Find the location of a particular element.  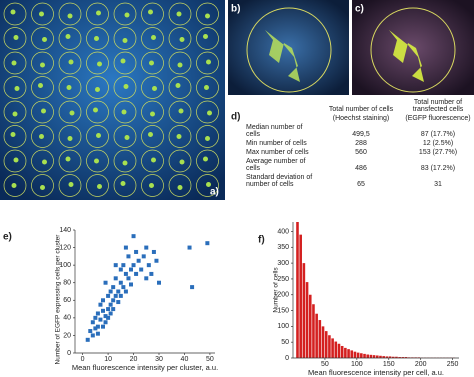

header-note: (EGFP fluorescence) is located at coordinates (438, 118).